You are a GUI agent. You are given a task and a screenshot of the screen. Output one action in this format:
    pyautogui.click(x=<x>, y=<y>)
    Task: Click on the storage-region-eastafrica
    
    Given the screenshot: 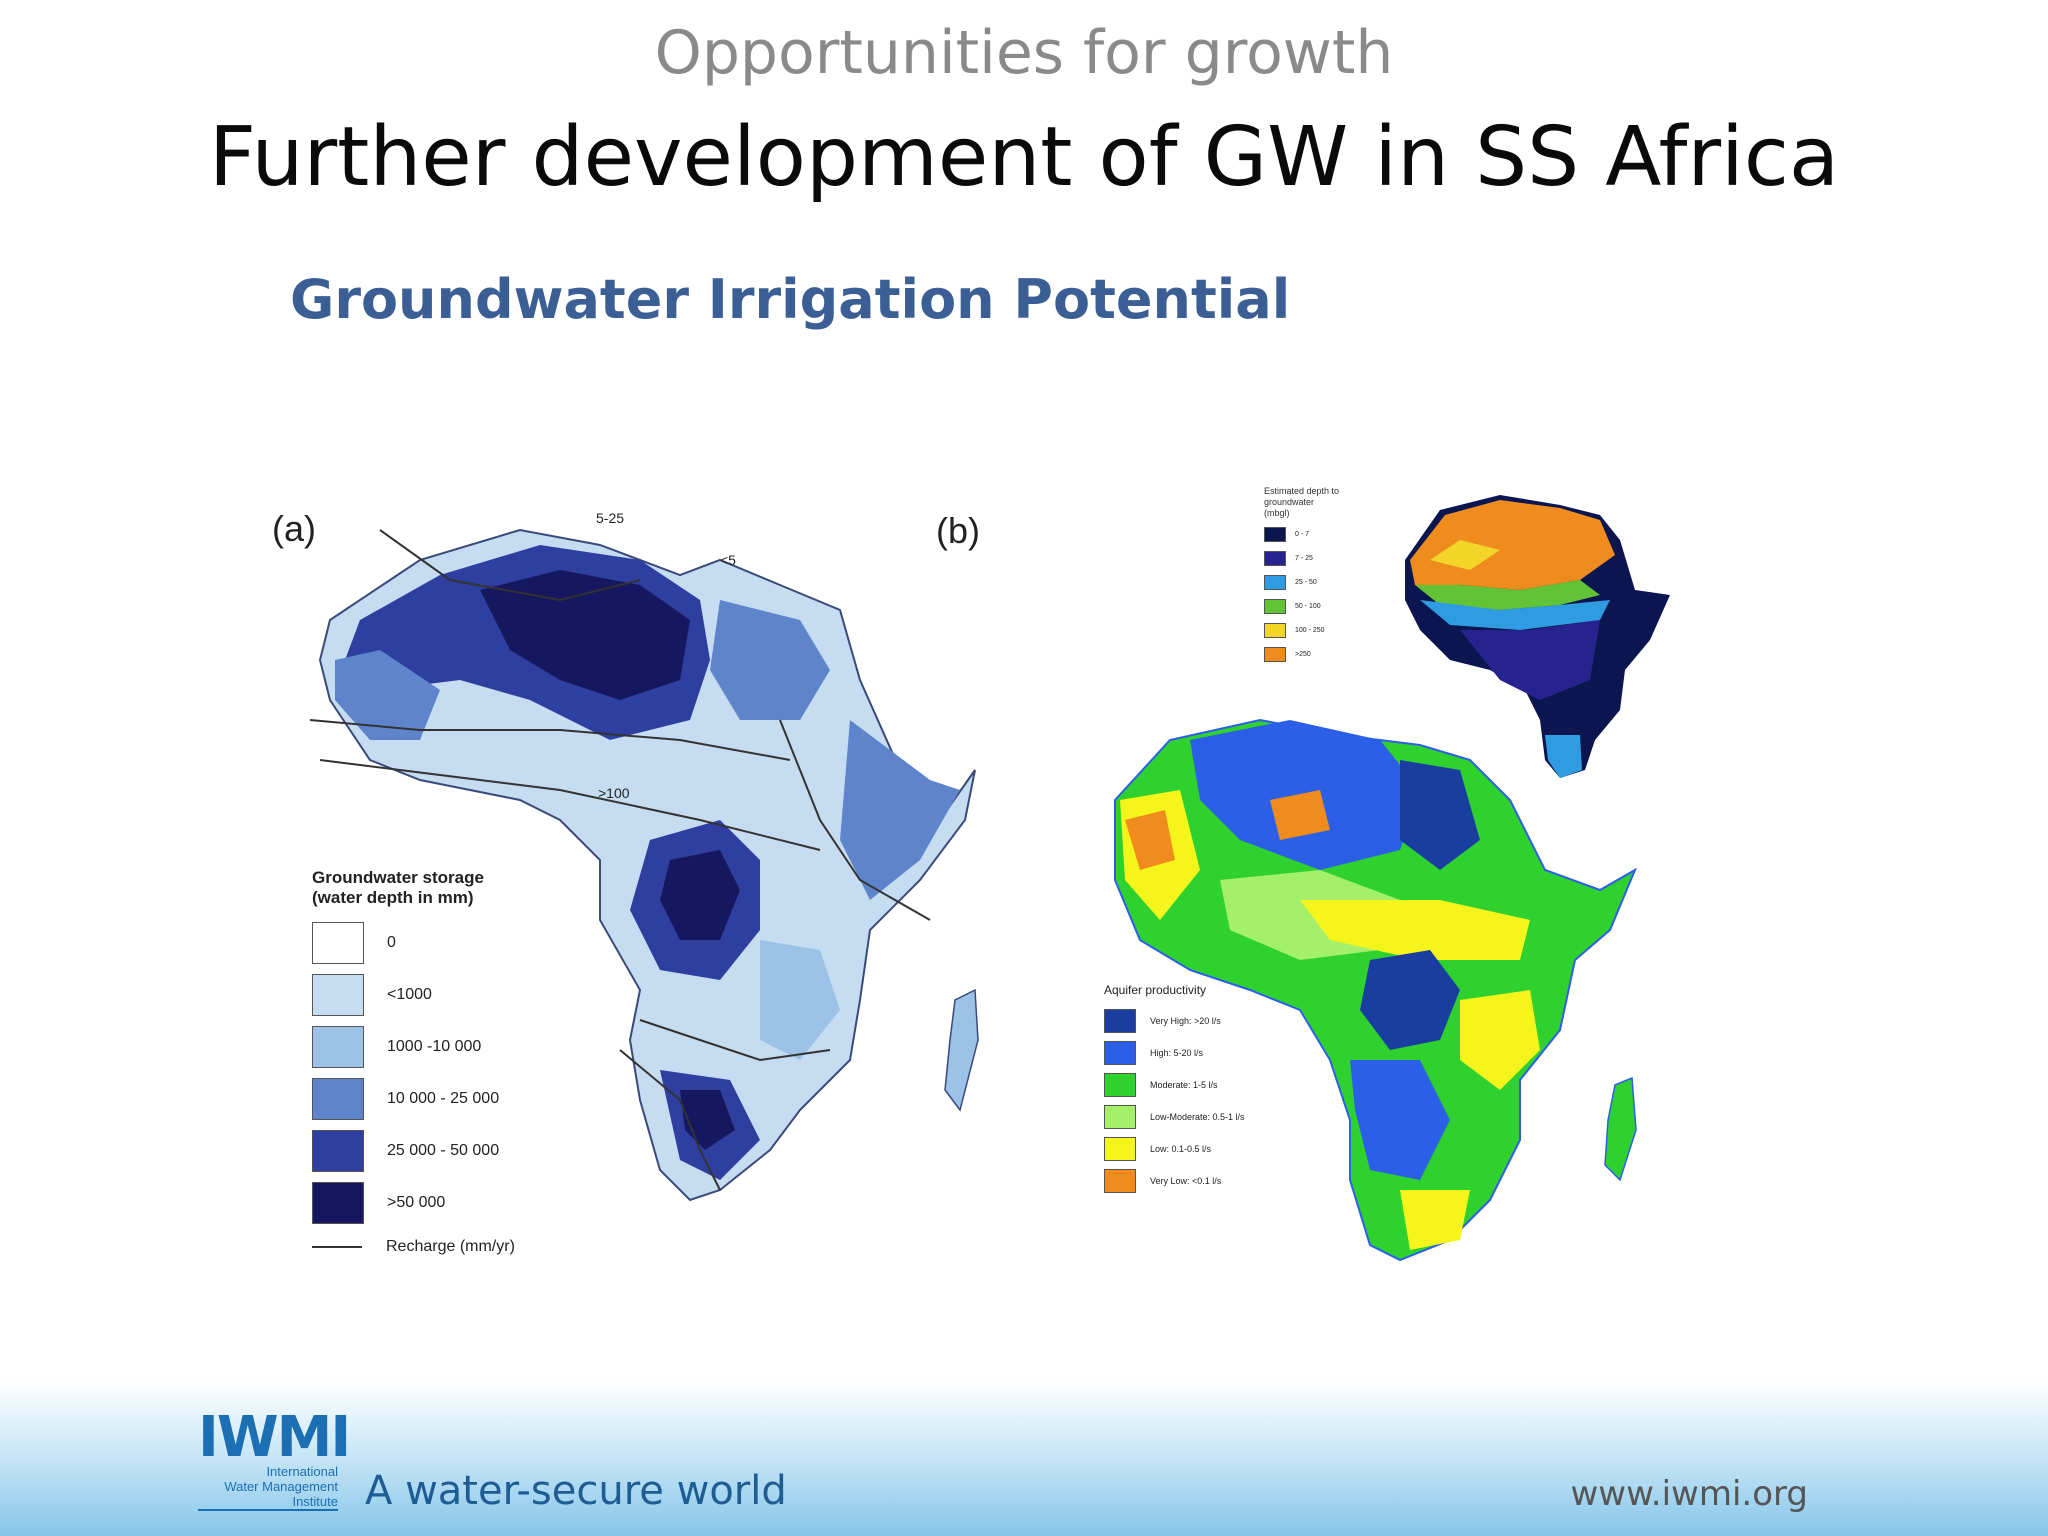 What is the action you would take?
    pyautogui.click(x=800, y=1000)
    